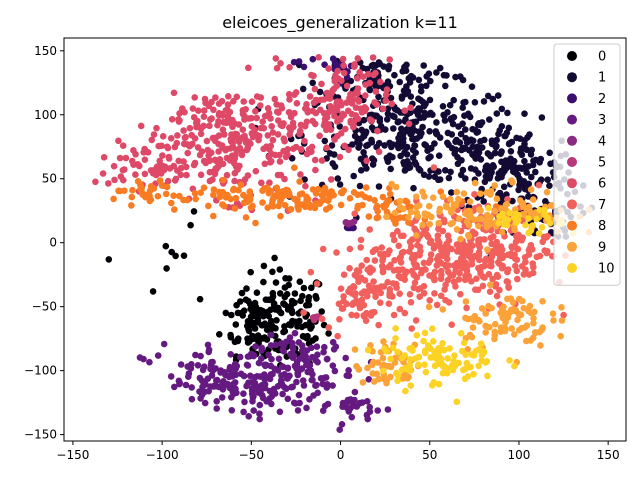  I want to click on y-tick-label: 0, so click(53, 243).